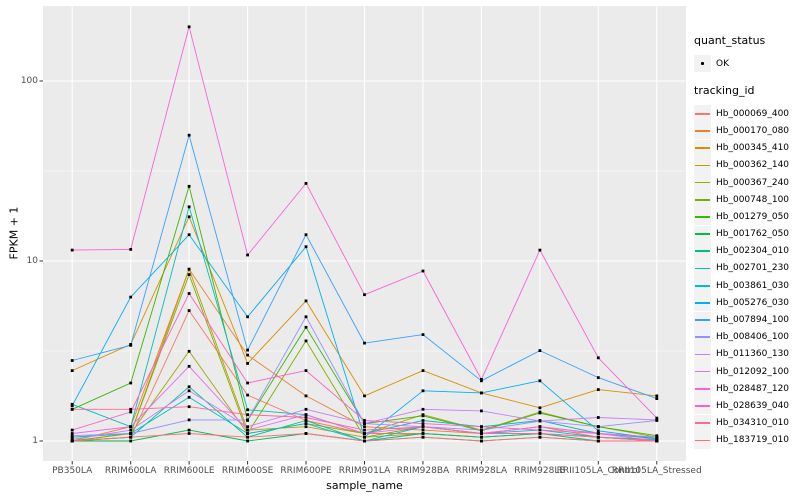  I want to click on legend-entry-label: Hb_002701_230, so click(753, 268).